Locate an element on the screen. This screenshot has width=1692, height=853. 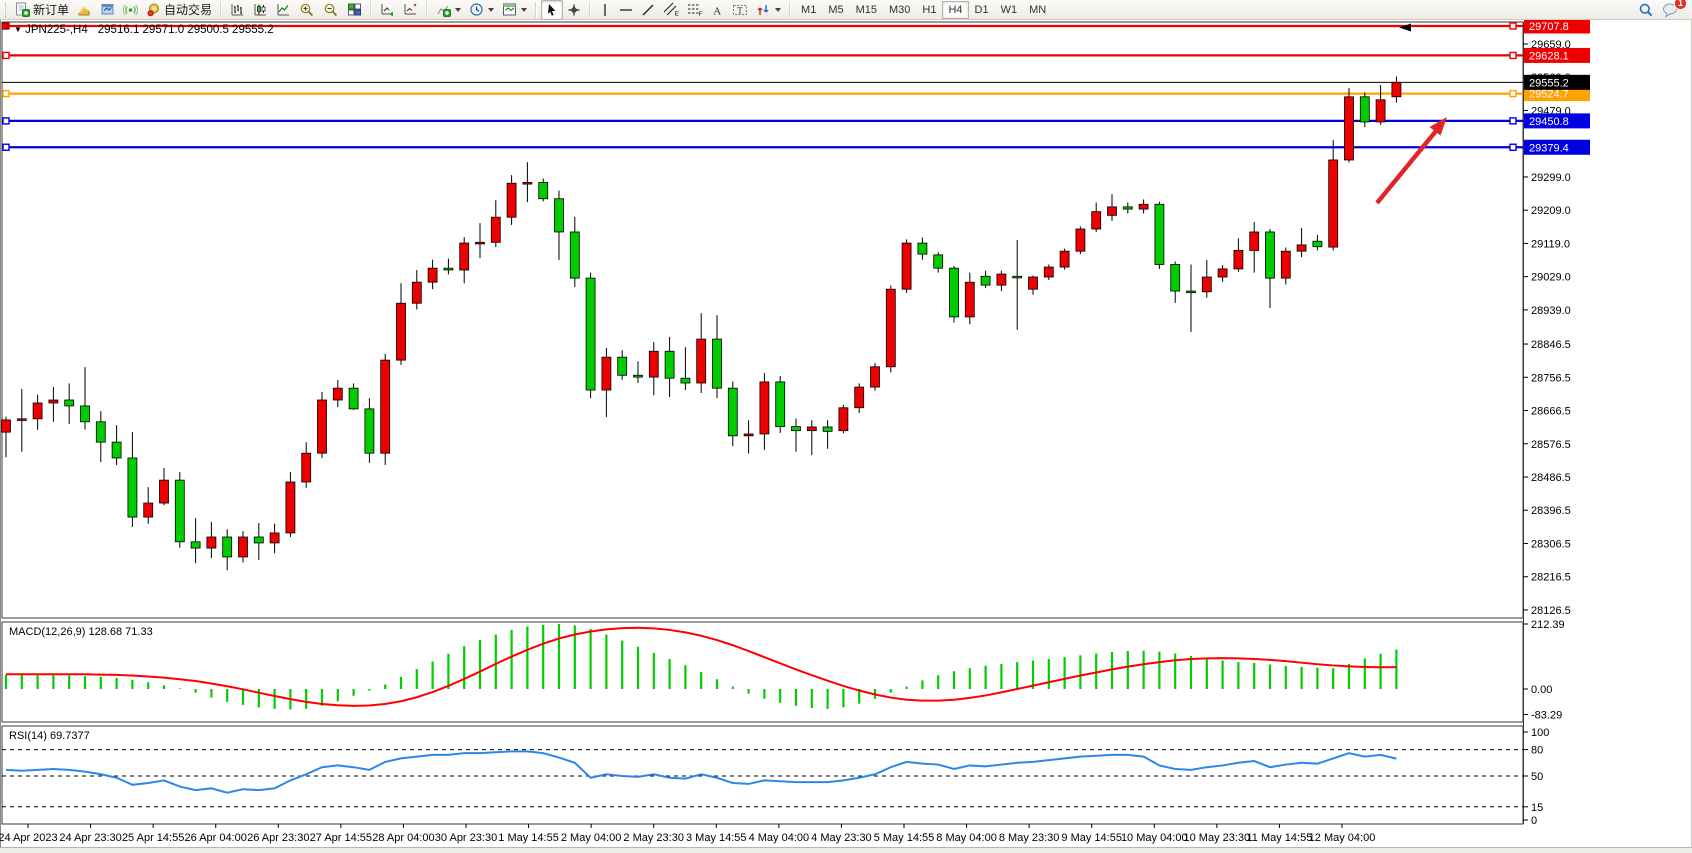
bar-chart-type-button is located at coordinates (237, 10).